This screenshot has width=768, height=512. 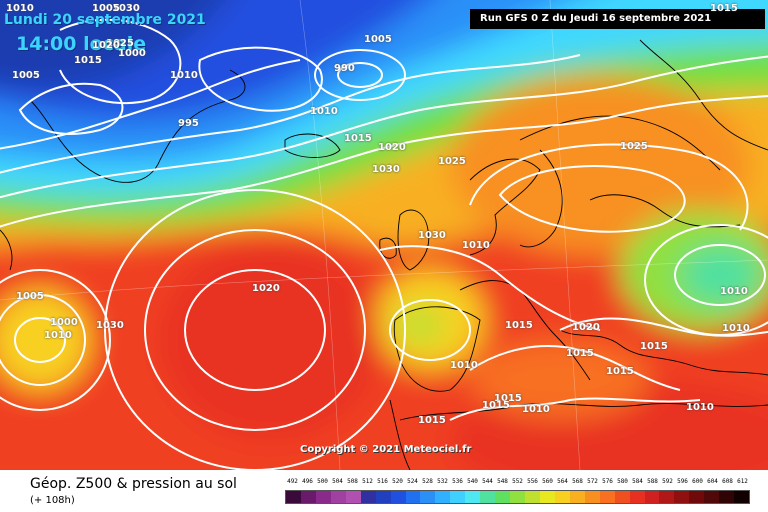 What do you see at coordinates (344, 68) in the screenshot?
I see `isobar-label: 990` at bounding box center [344, 68].